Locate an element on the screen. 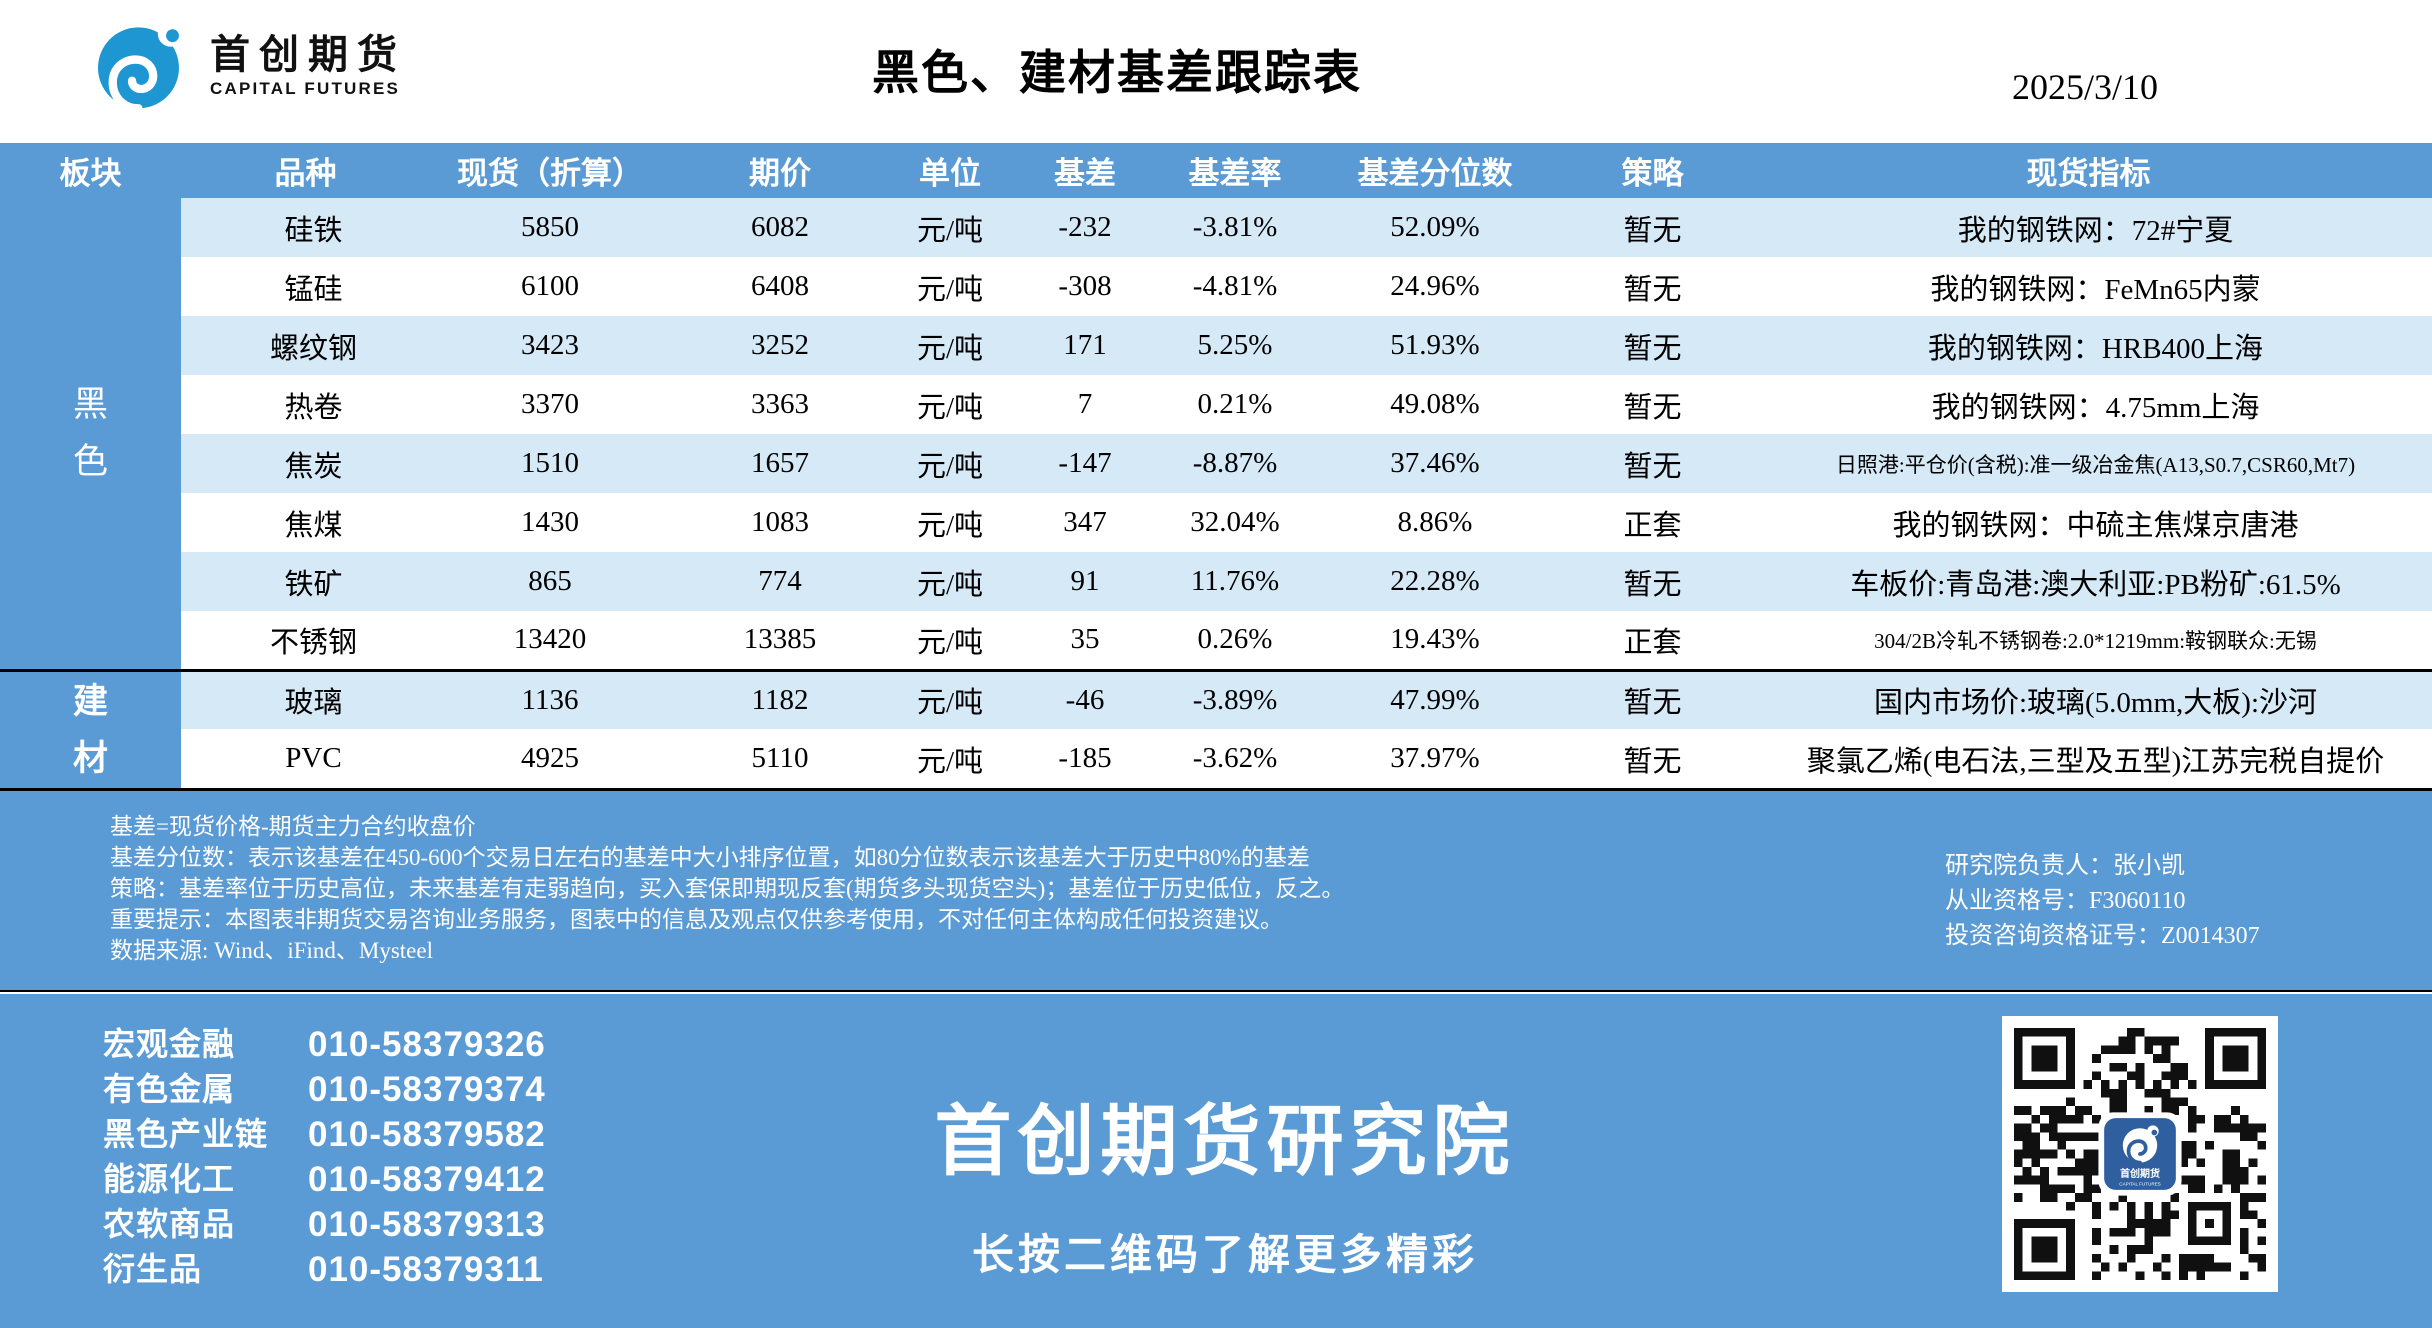  qr-pattern is located at coordinates (2140, 1154).